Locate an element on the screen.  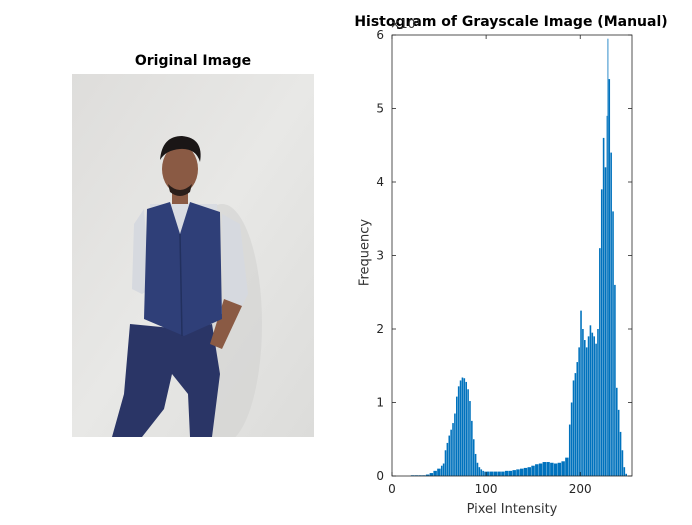
y-tick-label: 3 is located at coordinates (380, 256).